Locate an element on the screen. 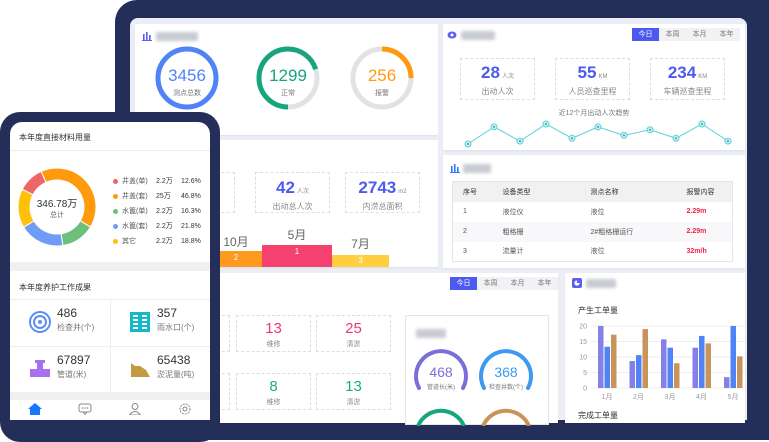 The width and height of the screenshot is (769, 442). results-title: 本年度养护工作成果 is located at coordinates (55, 287).